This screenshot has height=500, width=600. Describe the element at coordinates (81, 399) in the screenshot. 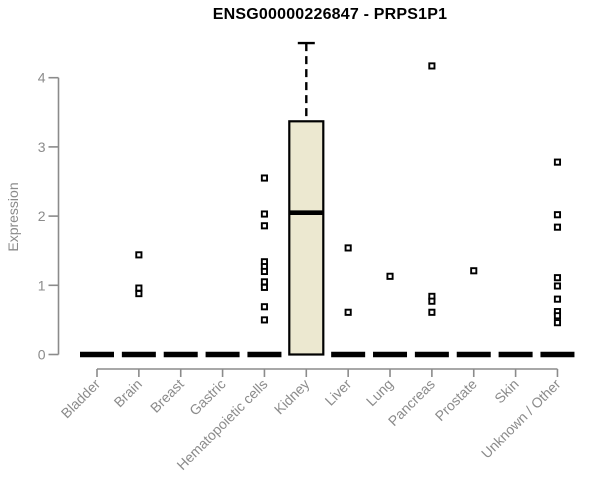

I see `x-category-label: Bladder` at that location.